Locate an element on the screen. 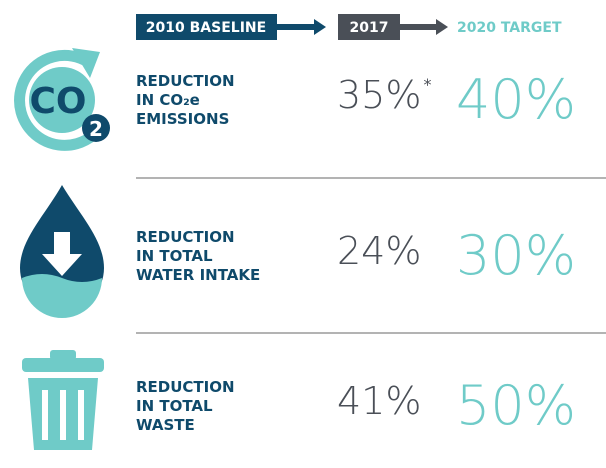  co2-icon: CO 2 is located at coordinates (62, 99).